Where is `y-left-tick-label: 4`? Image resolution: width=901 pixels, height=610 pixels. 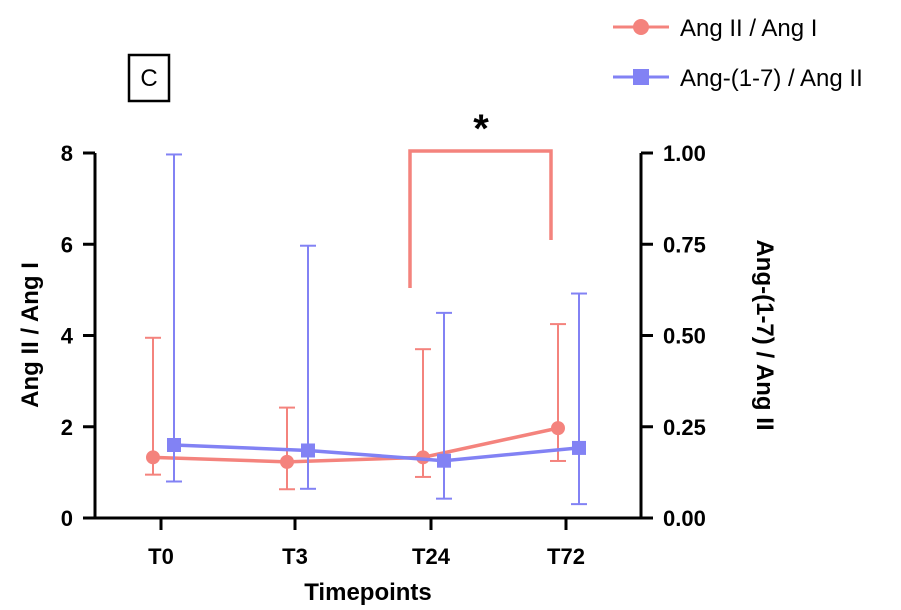 y-left-tick-label: 4 is located at coordinates (67, 336).